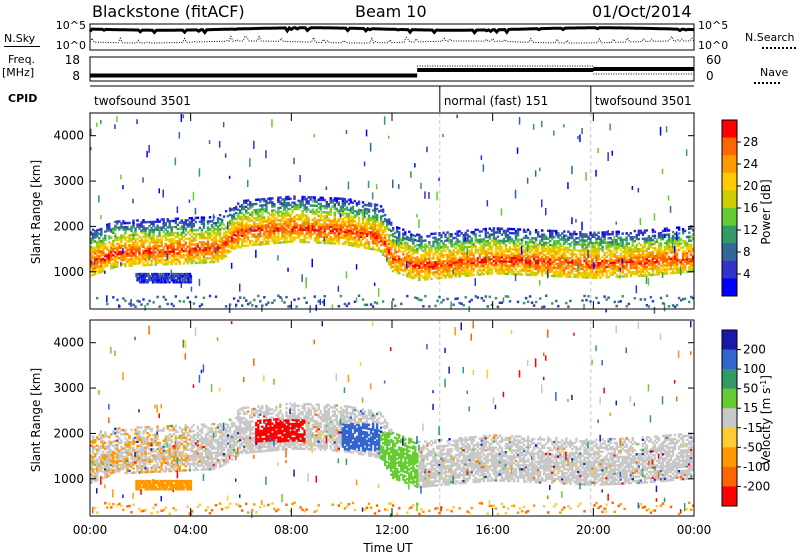 The width and height of the screenshot is (800, 554). Describe the element at coordinates (22, 59) in the screenshot. I see `freq-label: Freq.` at that location.